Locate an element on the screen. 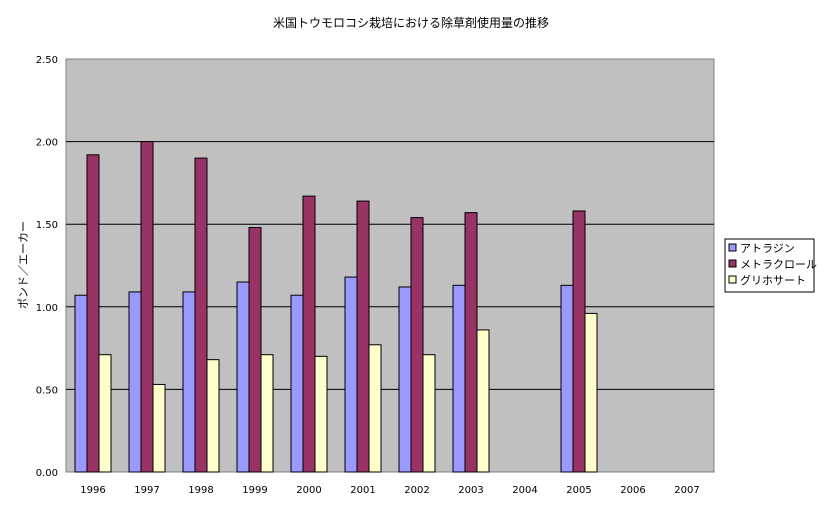 The height and width of the screenshot is (510, 821). x-tick-label: 1996 is located at coordinates (92, 490).